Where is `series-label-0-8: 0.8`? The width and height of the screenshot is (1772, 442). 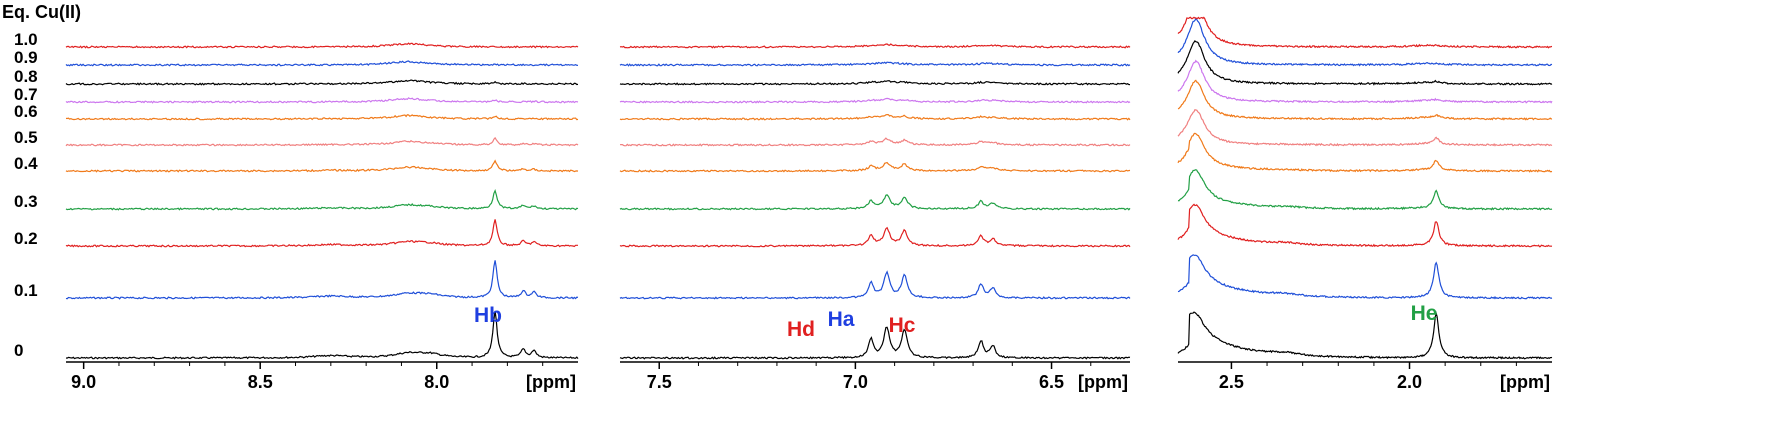
series-label-0-8: 0.8 is located at coordinates (26, 76).